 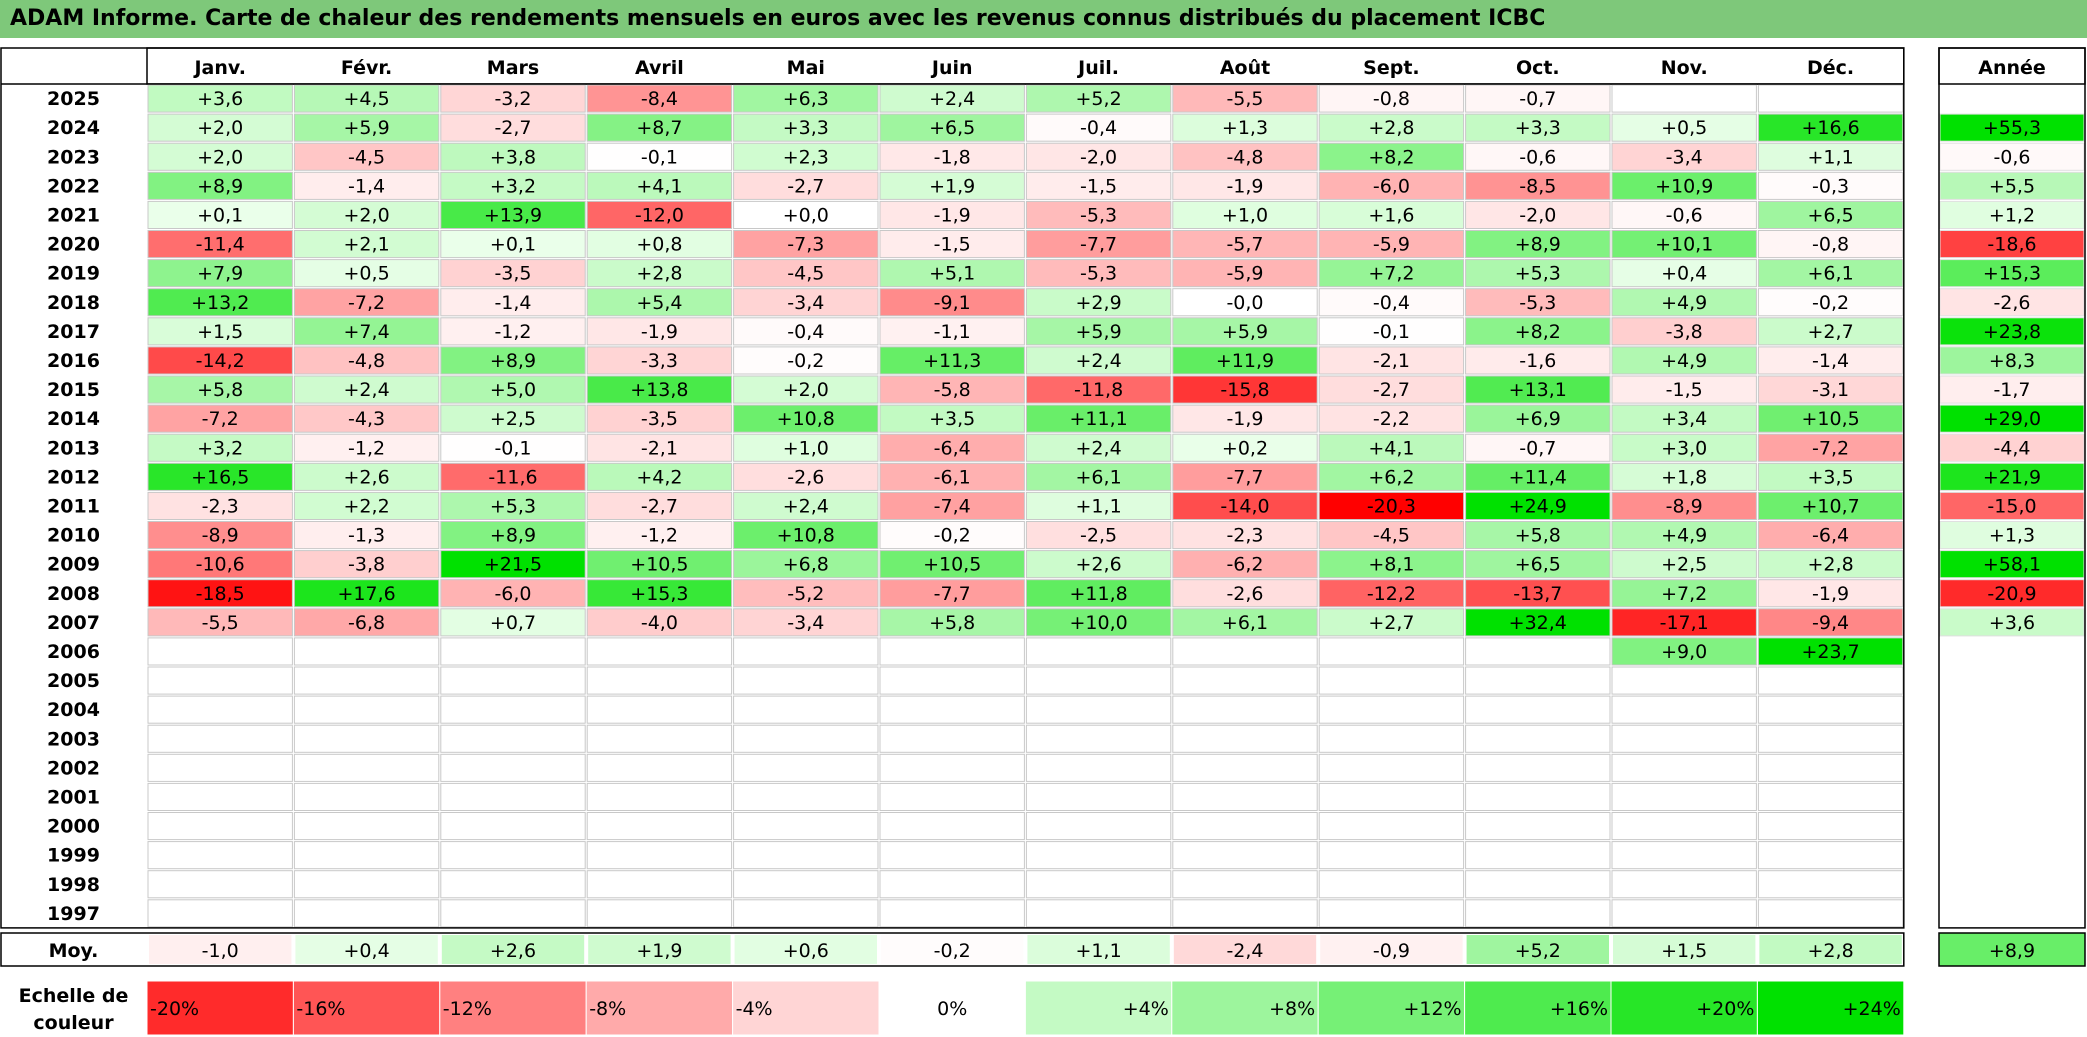 I want to click on cell-value: +11,9, so click(x=1245, y=361).